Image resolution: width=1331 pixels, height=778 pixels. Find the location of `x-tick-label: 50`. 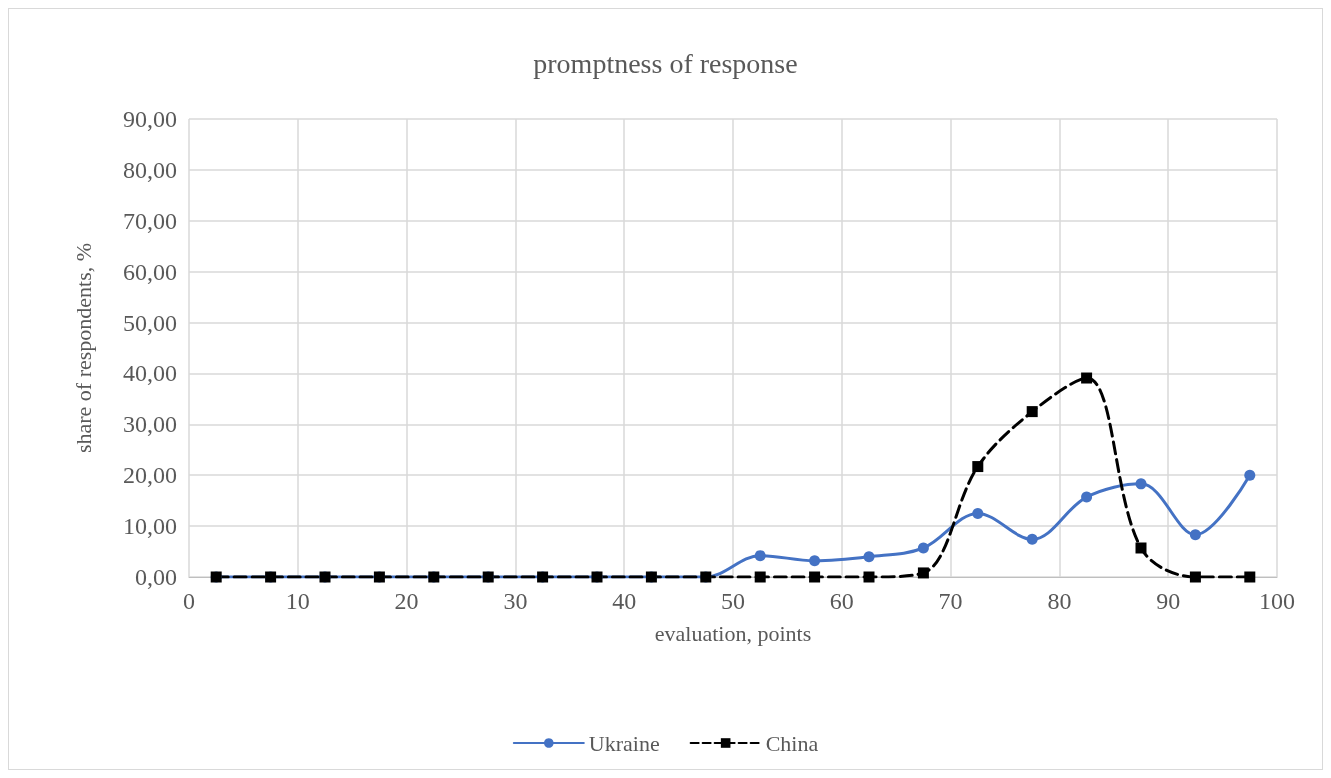

x-tick-label: 50 is located at coordinates (733, 601).